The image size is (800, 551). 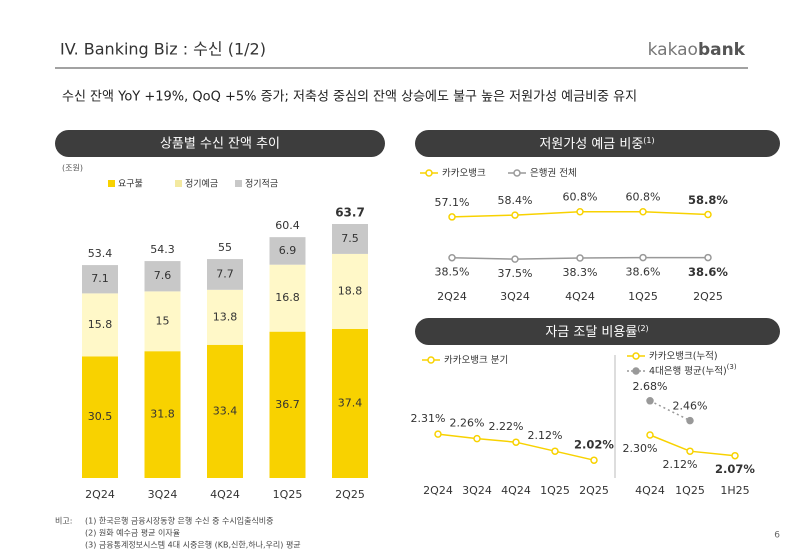 I want to click on title-note: (1), so click(x=648, y=140).